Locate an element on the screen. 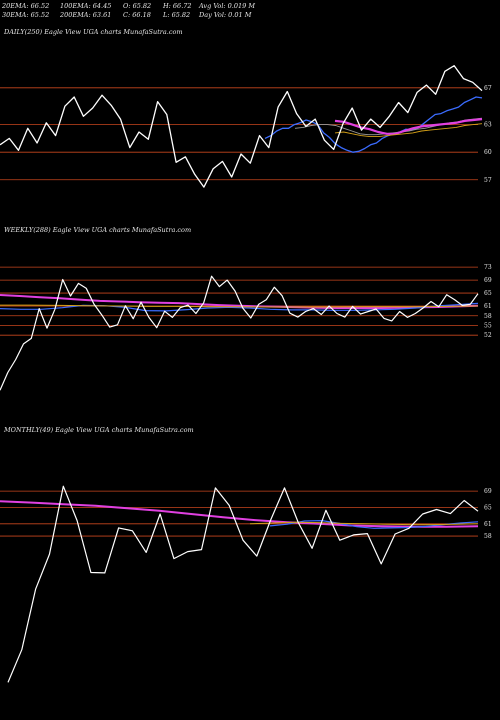  y-tick-label: 52 is located at coordinates (488, 335).